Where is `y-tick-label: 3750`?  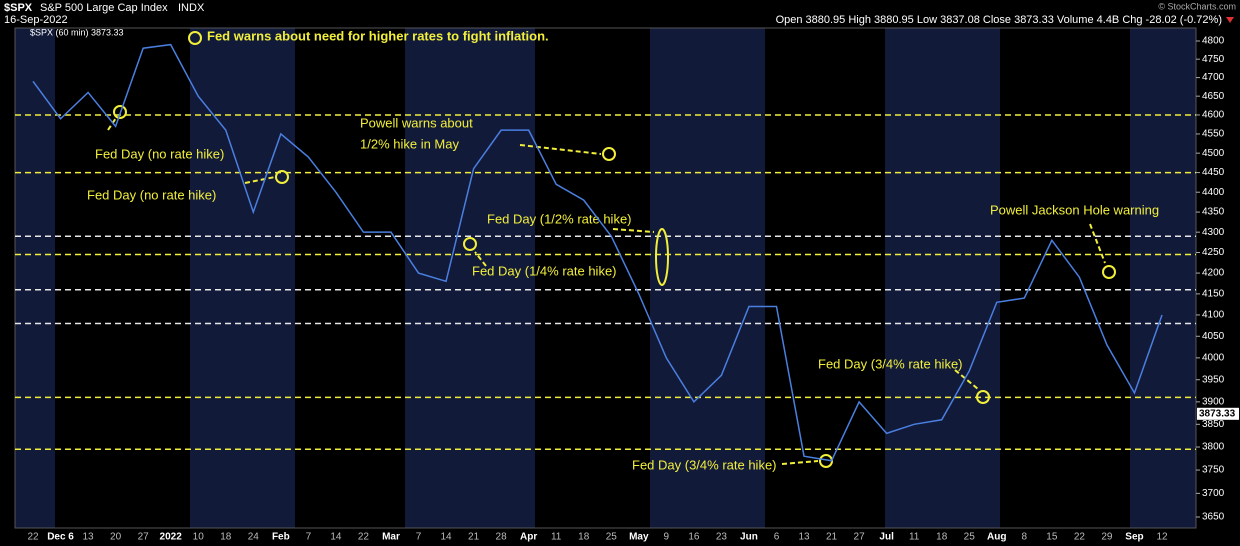 y-tick-label: 3750 is located at coordinates (1213, 470).